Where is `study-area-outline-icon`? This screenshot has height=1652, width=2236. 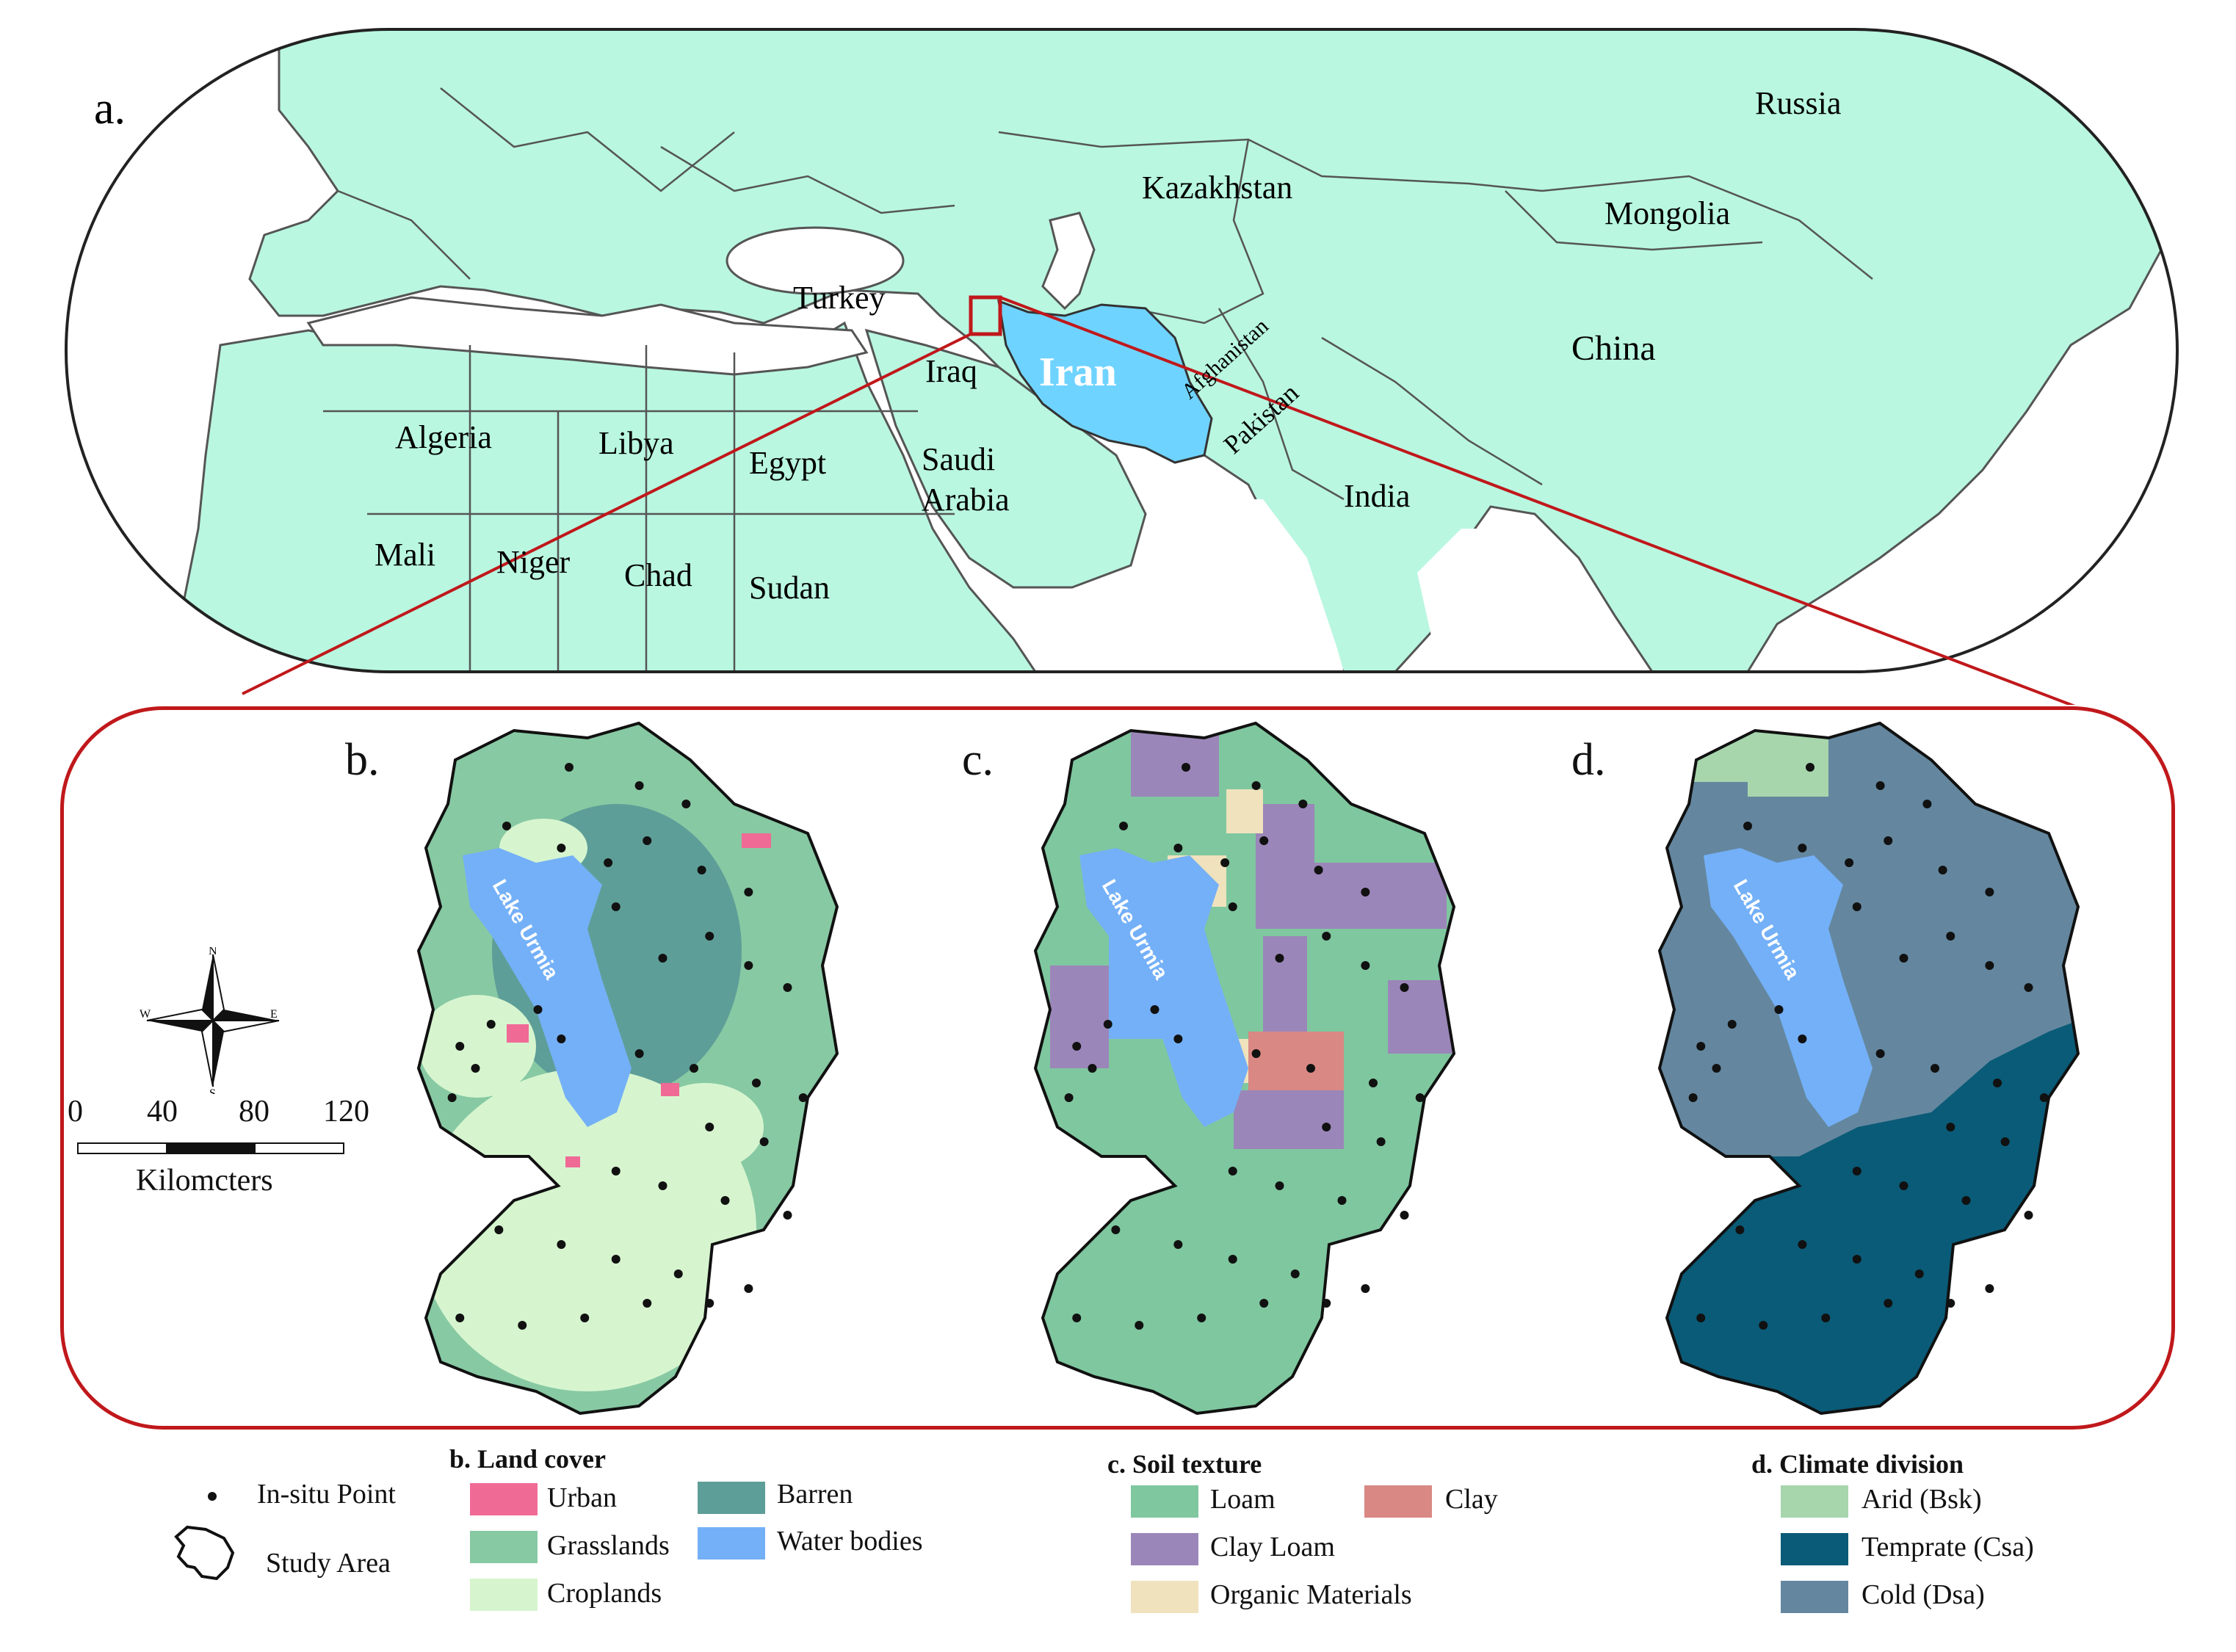
study-area-outline-icon is located at coordinates (205, 1553).